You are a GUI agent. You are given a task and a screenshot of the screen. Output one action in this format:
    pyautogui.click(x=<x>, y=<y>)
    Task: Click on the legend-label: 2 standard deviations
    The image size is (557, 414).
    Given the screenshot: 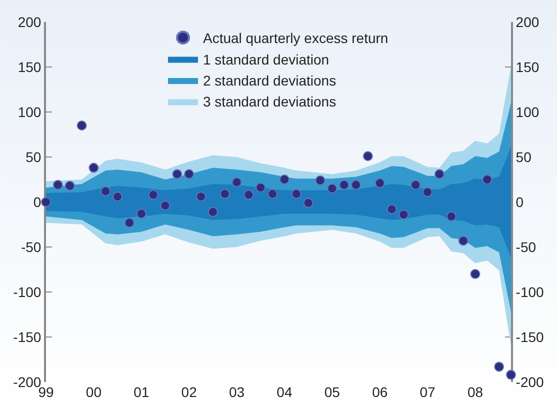 What is the action you would take?
    pyautogui.click(x=269, y=80)
    